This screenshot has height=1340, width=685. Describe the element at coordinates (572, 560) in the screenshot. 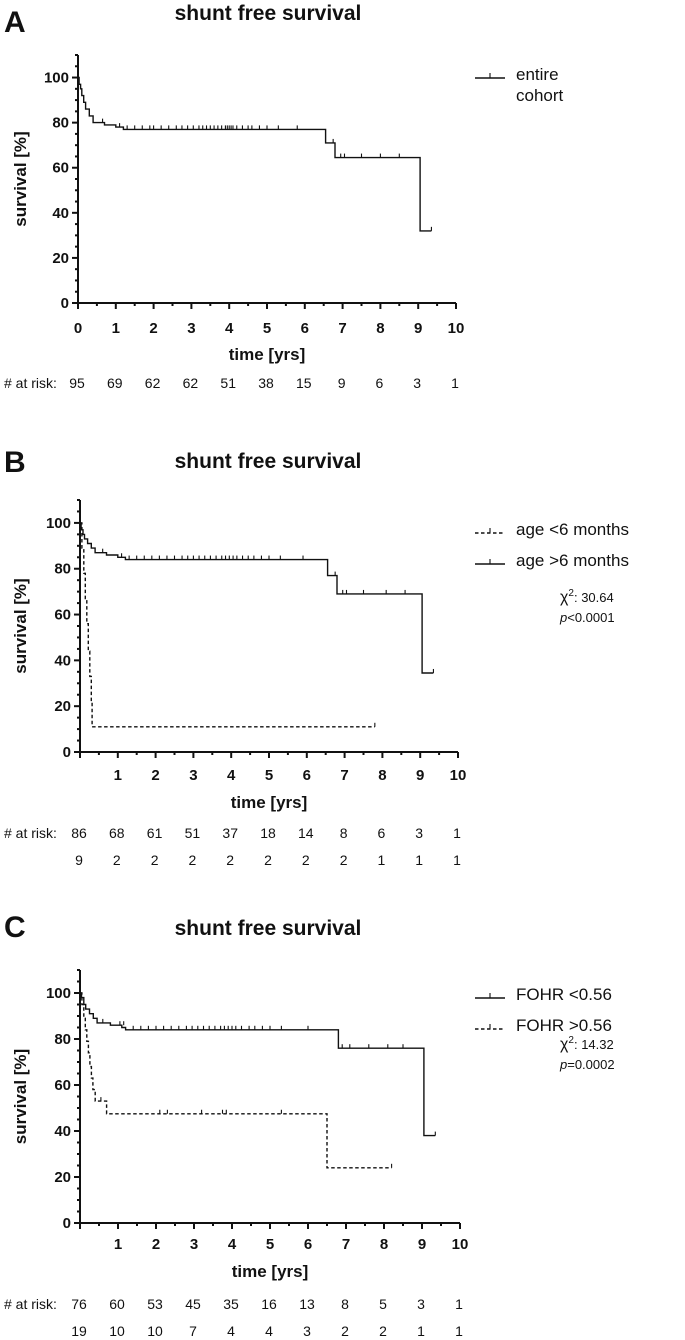

I see `legend-label-2: age >6 months` at that location.